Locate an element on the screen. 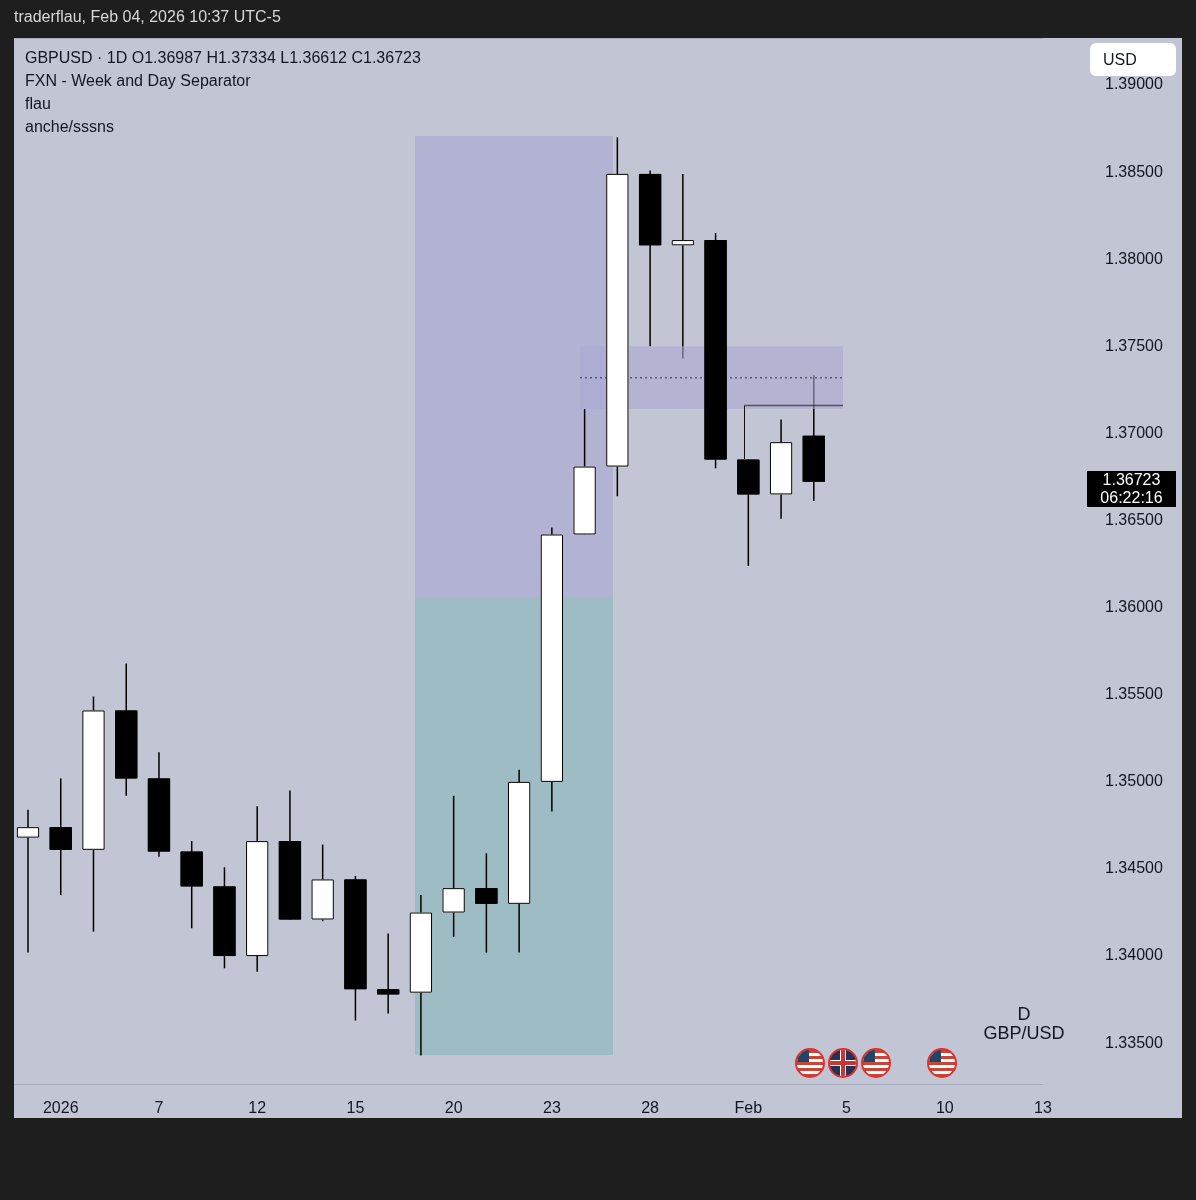 This screenshot has height=1200, width=1196. text: 06:22:16 is located at coordinates (1131, 497).